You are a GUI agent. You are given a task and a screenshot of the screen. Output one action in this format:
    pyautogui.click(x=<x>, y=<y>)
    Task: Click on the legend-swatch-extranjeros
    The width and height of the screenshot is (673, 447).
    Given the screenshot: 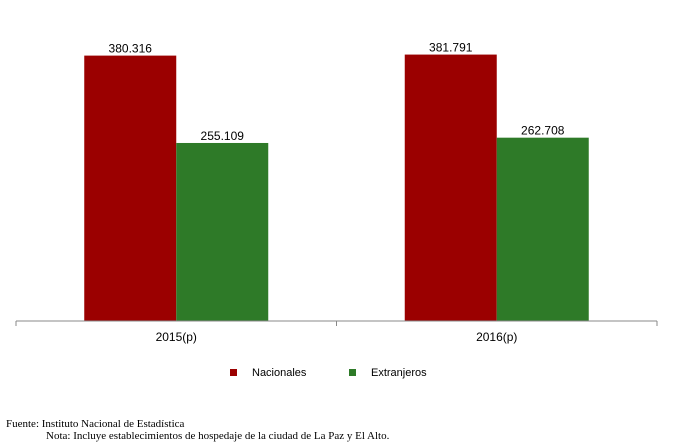 What is the action you would take?
    pyautogui.click(x=352, y=372)
    